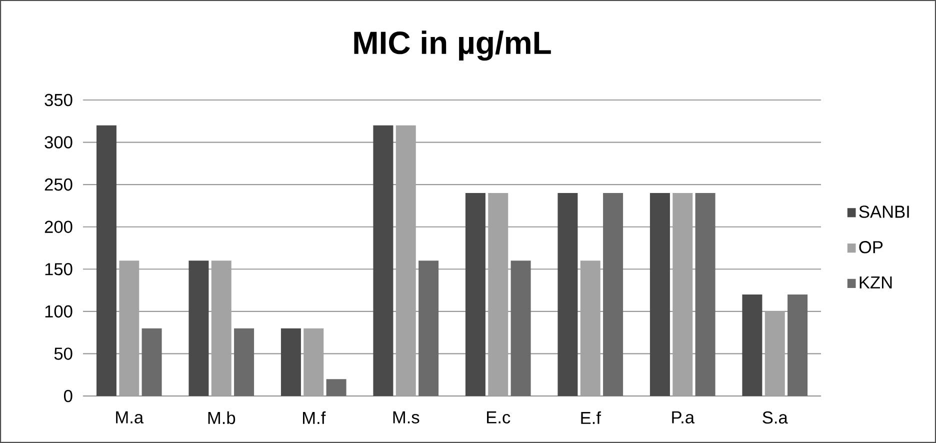 This screenshot has width=936, height=443. What do you see at coordinates (884, 212) in the screenshot?
I see `legend-label: SANBI` at bounding box center [884, 212].